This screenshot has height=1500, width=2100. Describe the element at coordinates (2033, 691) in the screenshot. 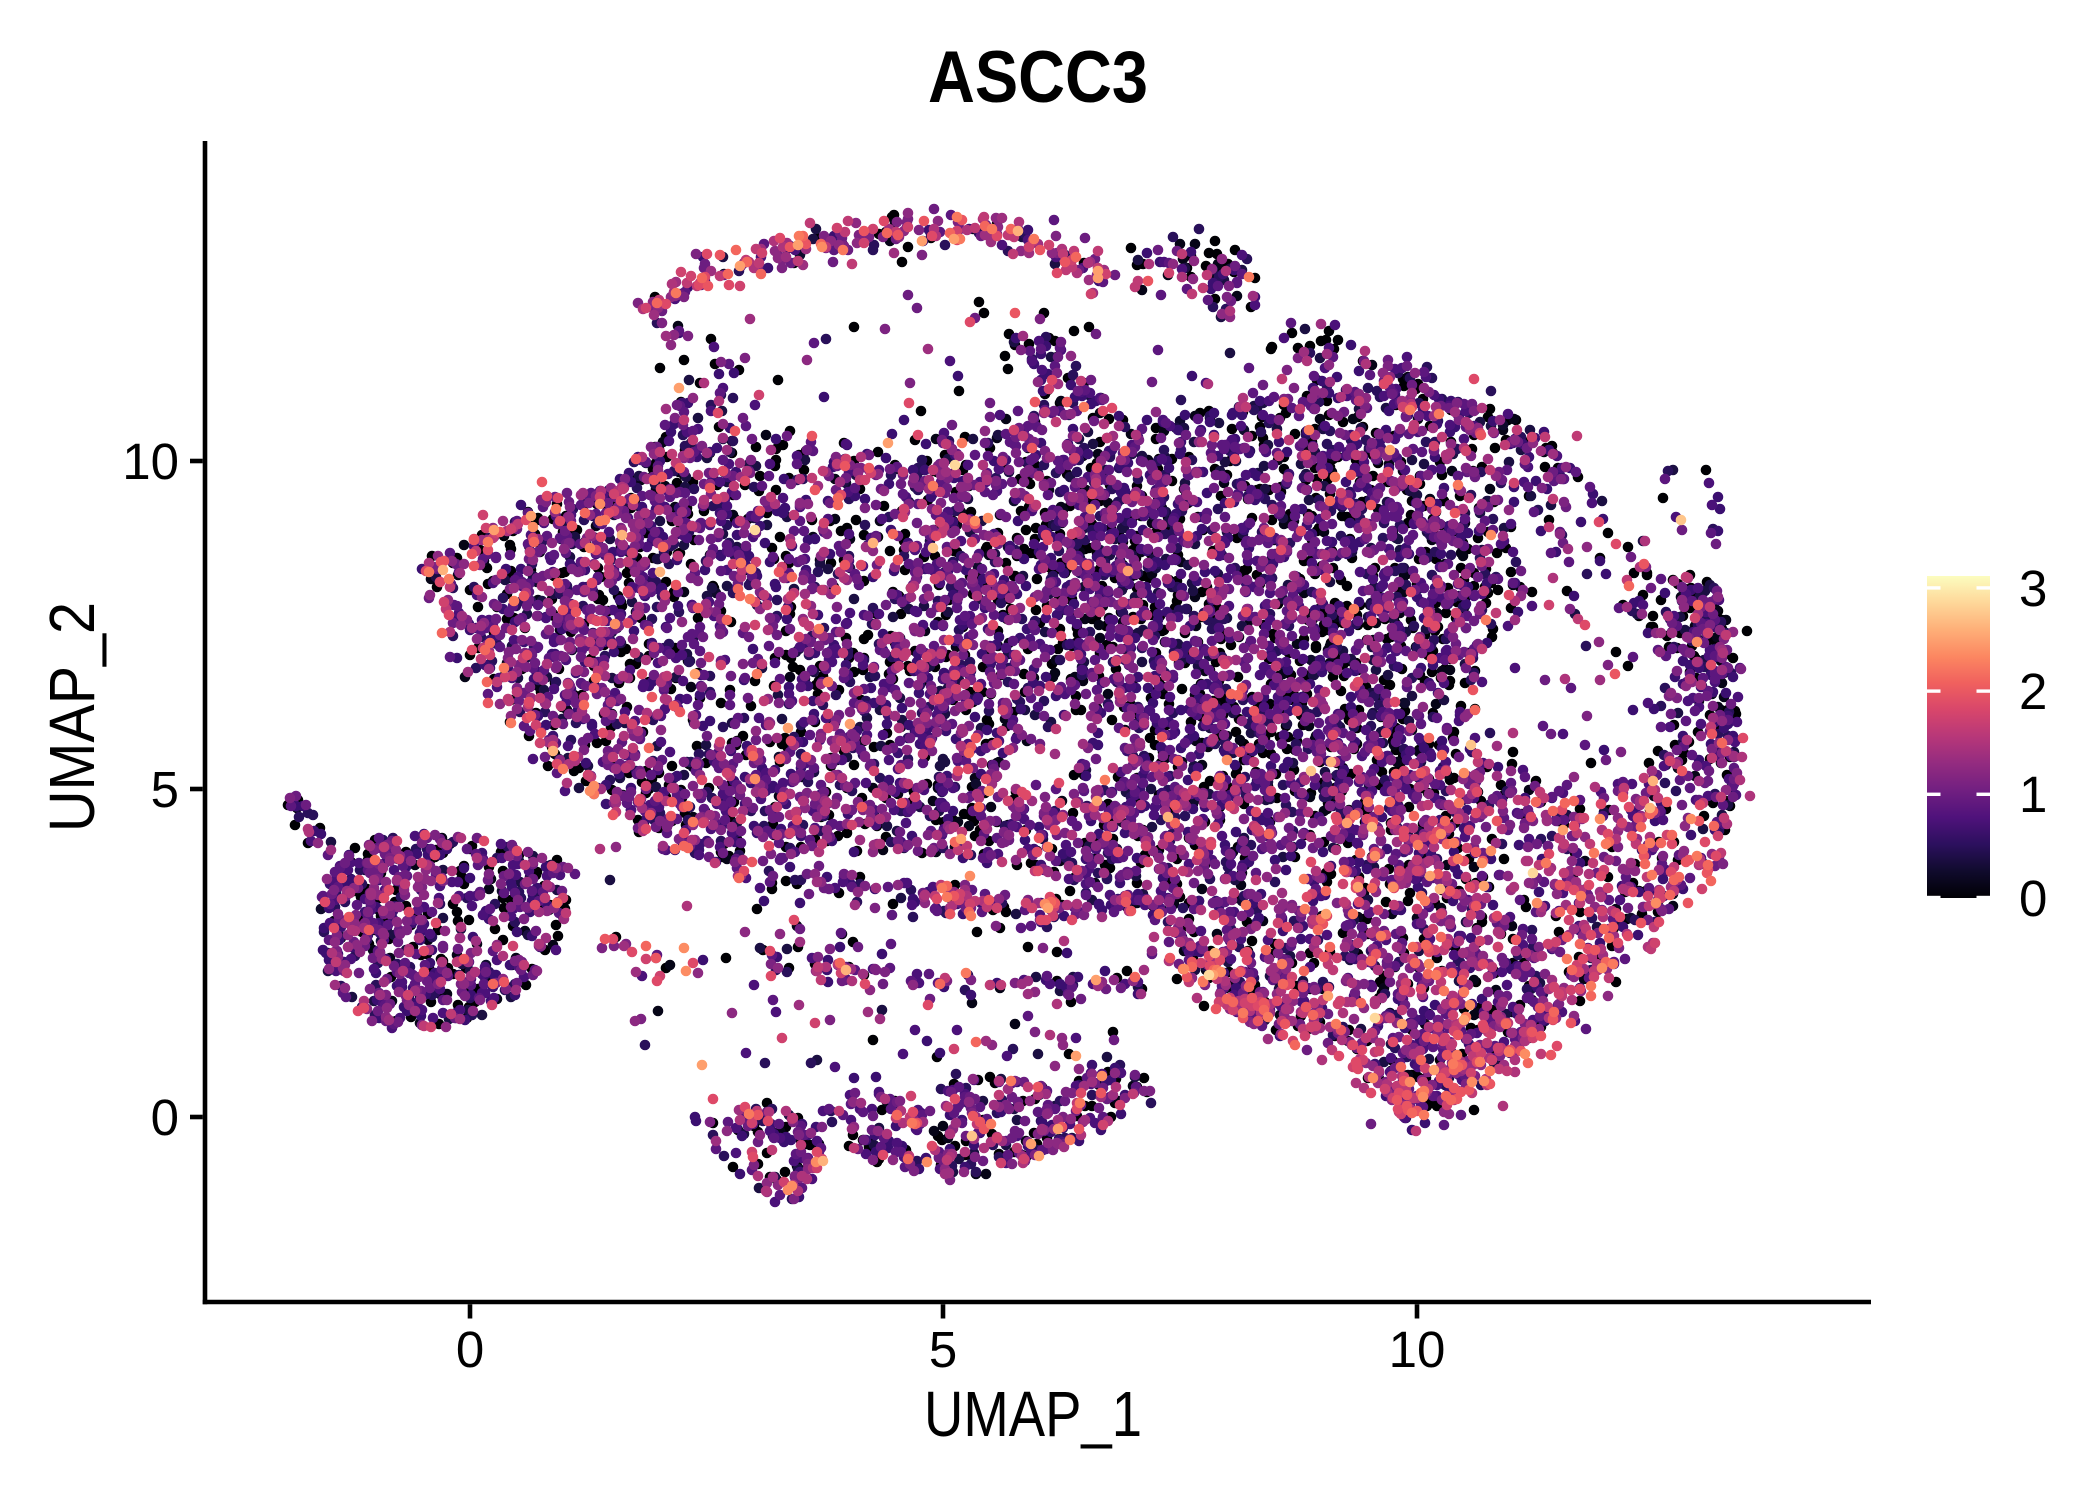

I see `svg-text: 2` at that location.